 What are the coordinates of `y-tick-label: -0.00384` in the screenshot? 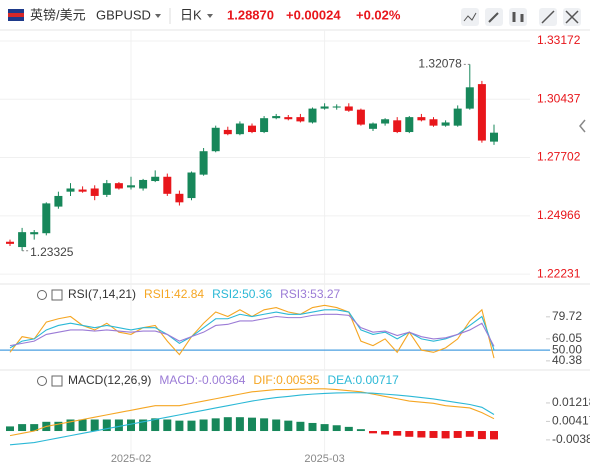 It's located at (571, 439).